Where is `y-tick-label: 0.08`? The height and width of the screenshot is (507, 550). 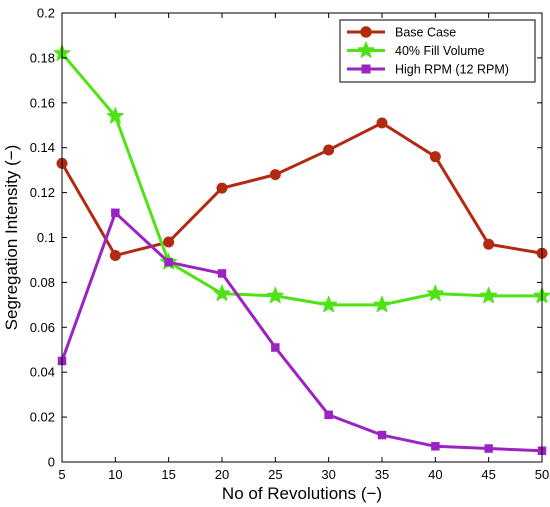 y-tick-label: 0.08 is located at coordinates (42, 282).